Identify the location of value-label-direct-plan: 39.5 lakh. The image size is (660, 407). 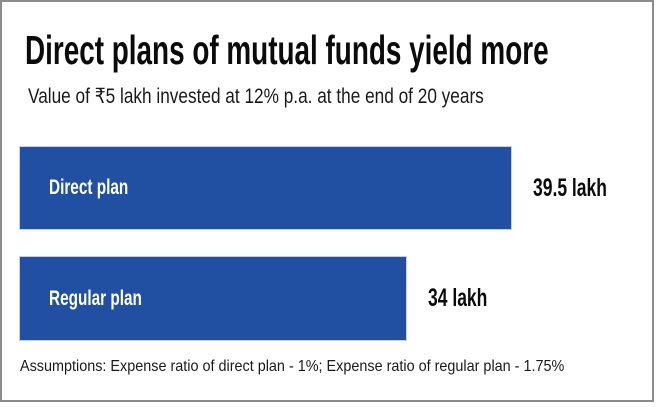
(586, 188).